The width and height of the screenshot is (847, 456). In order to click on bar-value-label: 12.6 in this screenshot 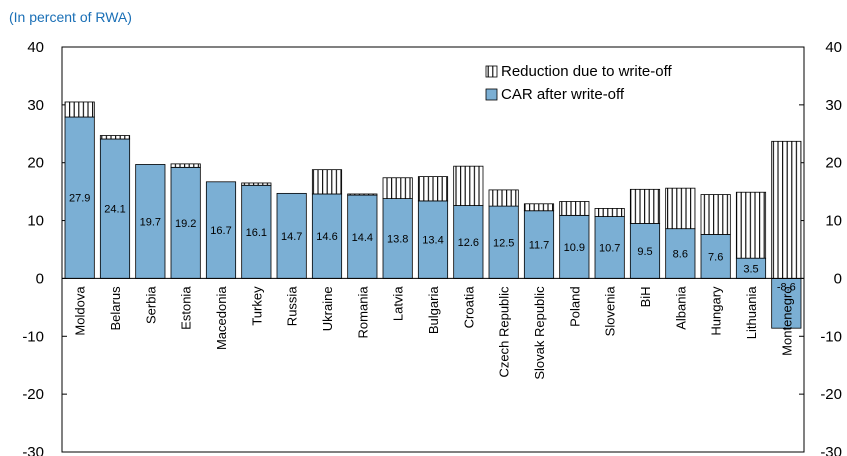, I will do `click(468, 243)`.